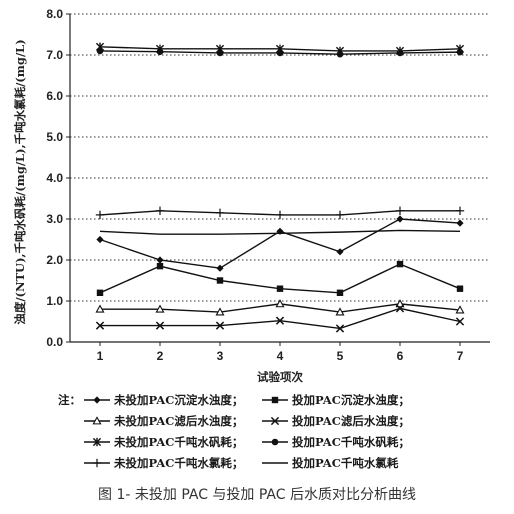  What do you see at coordinates (351, 421) in the screenshot?
I see `legend-label: 投加PAC滤后水浊度；` at bounding box center [351, 421].